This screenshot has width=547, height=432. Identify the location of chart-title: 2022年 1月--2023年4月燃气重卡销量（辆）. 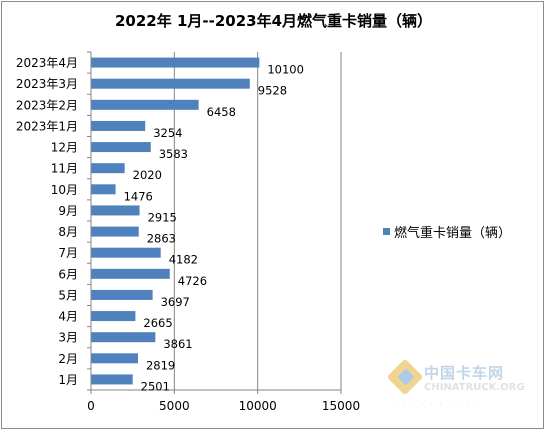
(273, 21).